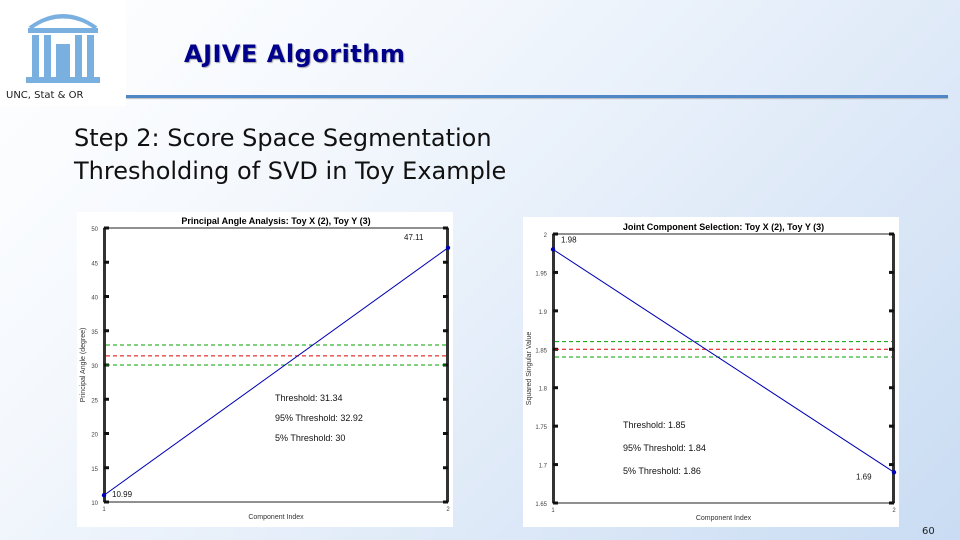 The width and height of the screenshot is (960, 540). What do you see at coordinates (94, 230) in the screenshot?
I see `y-tick-label: 50` at bounding box center [94, 230].